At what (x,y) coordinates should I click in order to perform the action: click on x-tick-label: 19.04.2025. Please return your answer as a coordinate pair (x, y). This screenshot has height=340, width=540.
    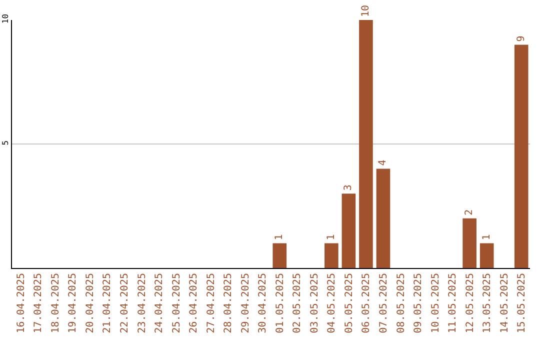
    Looking at the image, I should click on (73, 303).